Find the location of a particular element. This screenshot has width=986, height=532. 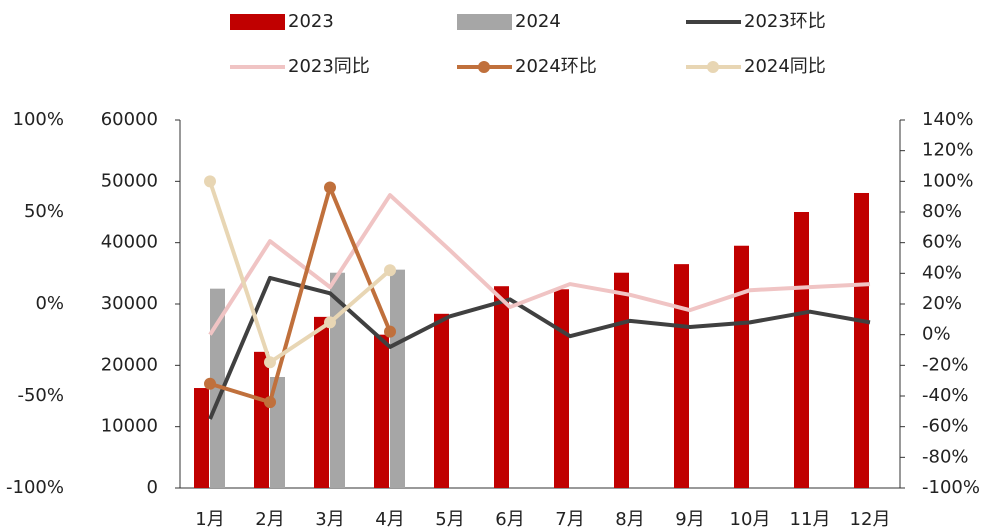

legend-label: 2024 is located at coordinates (538, 21).